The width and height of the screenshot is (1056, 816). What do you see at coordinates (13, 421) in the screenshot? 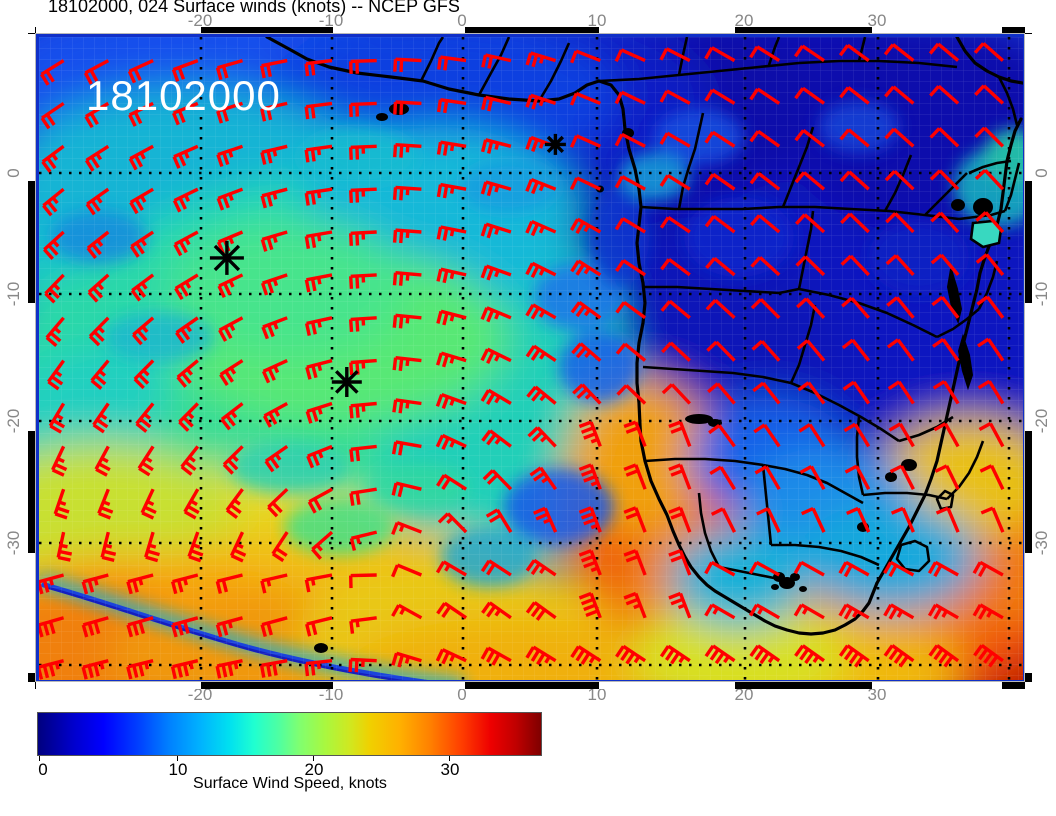
I see `y-tick-label-left-2: -20` at bounding box center [13, 421].